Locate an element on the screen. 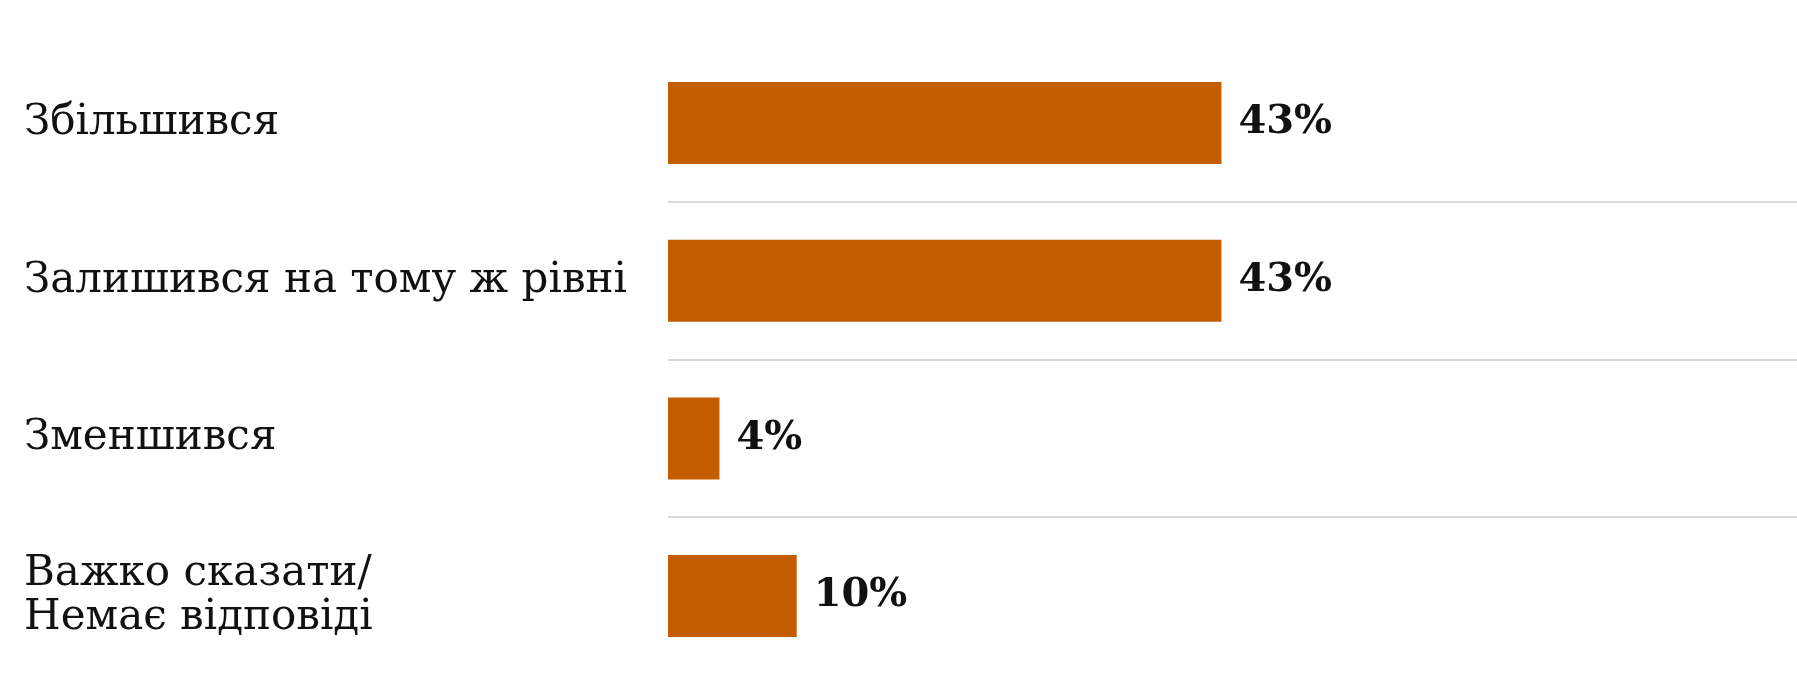  y-tick-label: Залишився на тому ж рівні is located at coordinates (325, 277).